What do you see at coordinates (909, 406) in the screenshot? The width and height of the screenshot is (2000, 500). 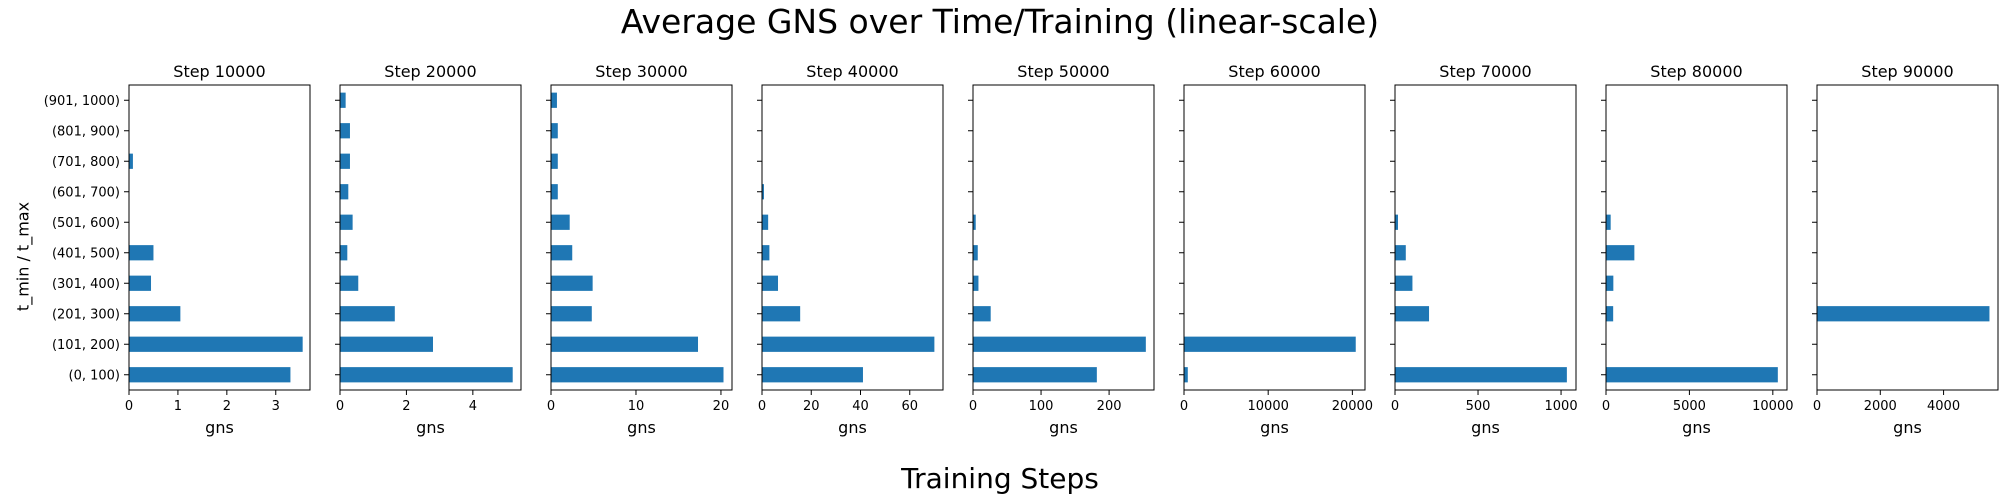 I see `x-tick-label: 60` at bounding box center [909, 406].